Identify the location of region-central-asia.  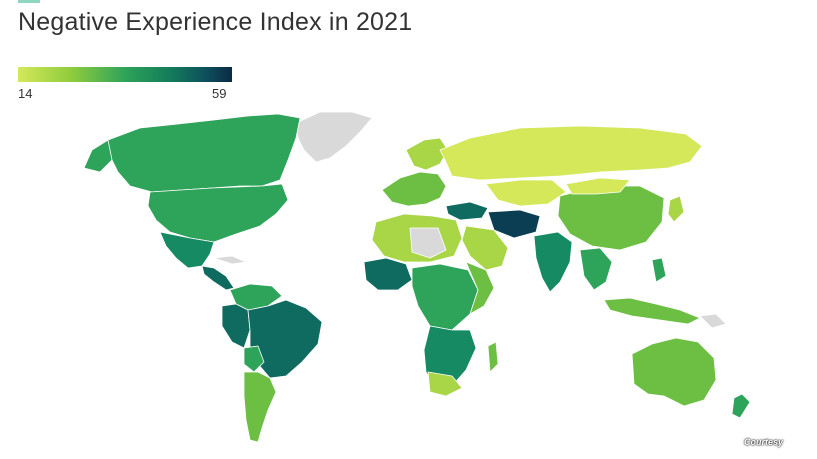
(526, 193).